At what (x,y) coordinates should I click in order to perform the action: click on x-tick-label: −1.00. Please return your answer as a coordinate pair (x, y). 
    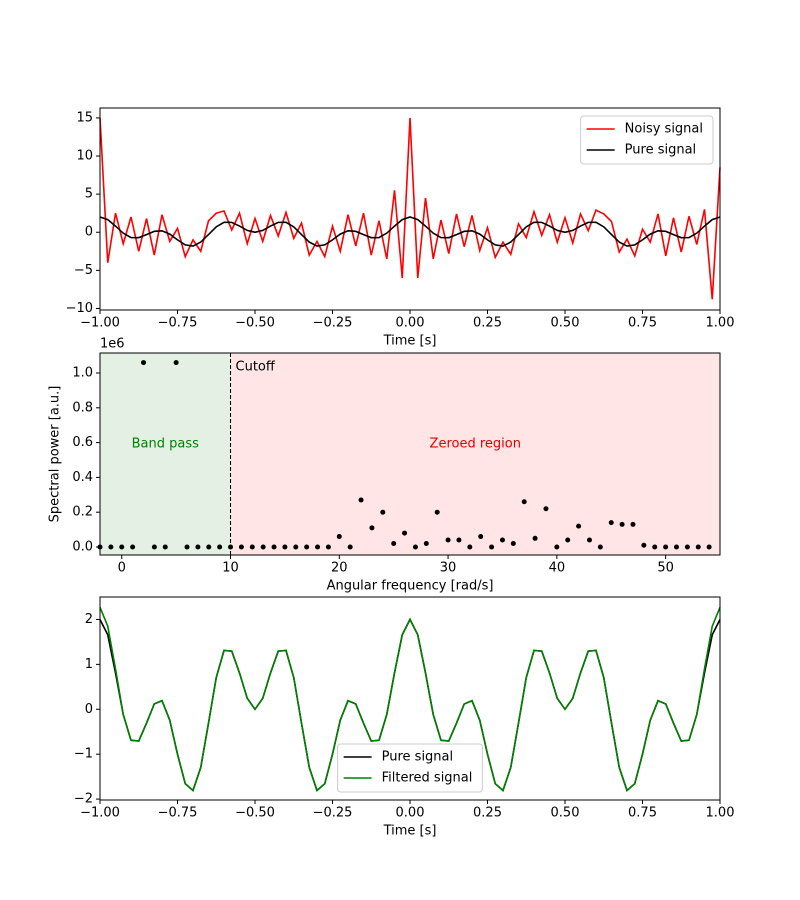
    Looking at the image, I should click on (100, 813).